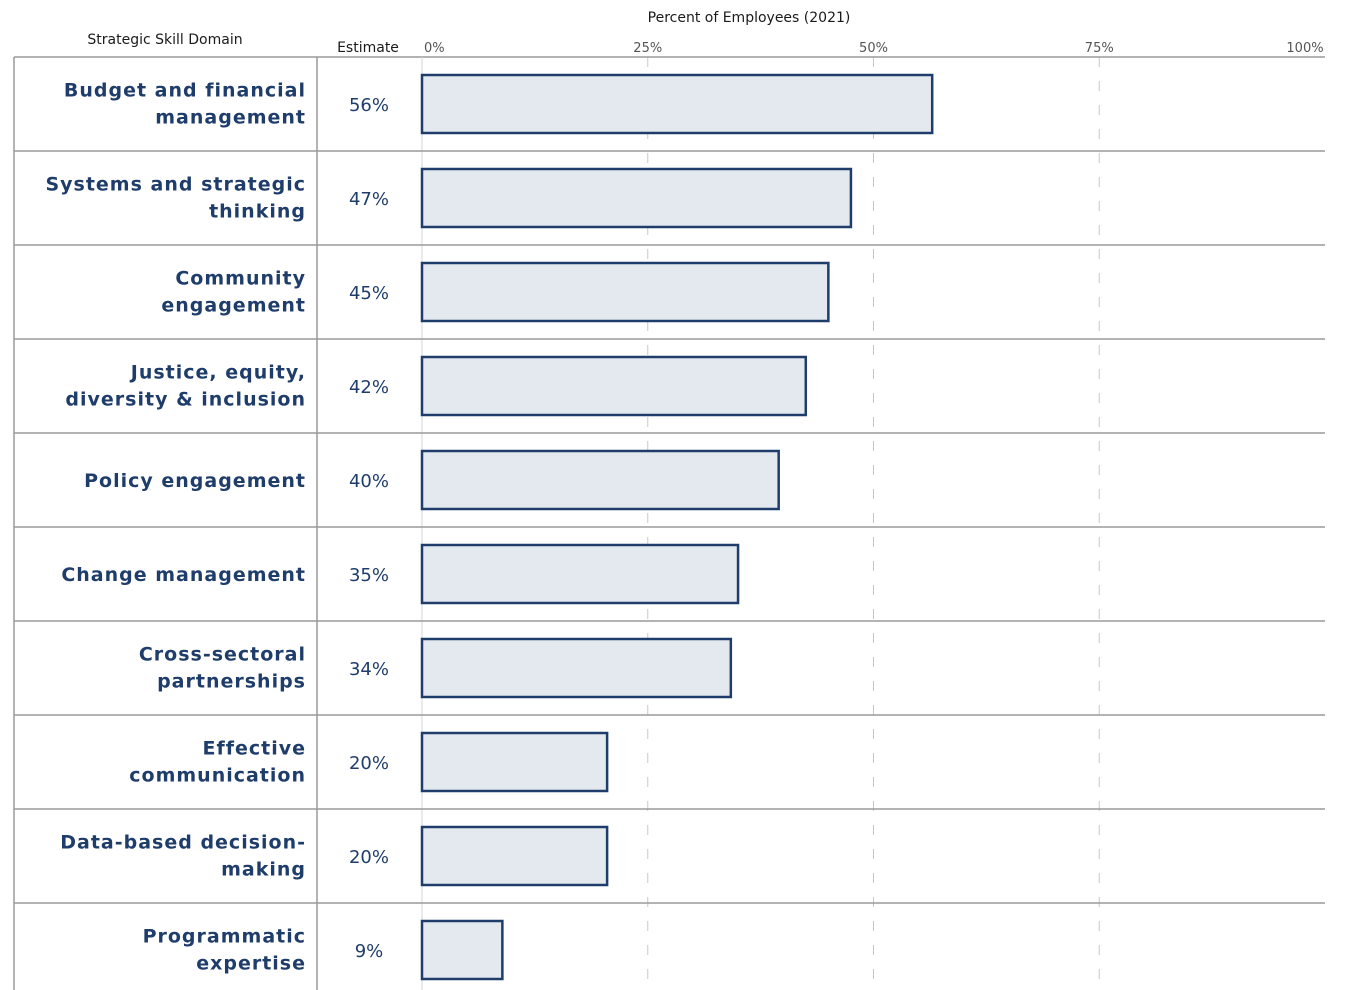 The height and width of the screenshot is (990, 1348). Describe the element at coordinates (217, 776) in the screenshot. I see `category-label: communication` at that location.